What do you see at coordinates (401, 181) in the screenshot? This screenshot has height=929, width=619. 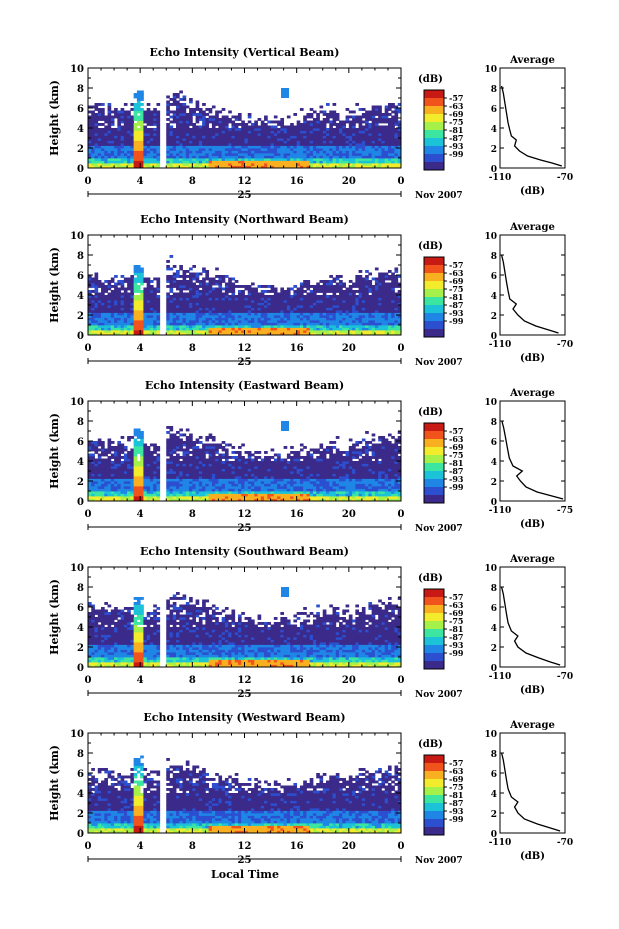 I see `x-tick-label: 0` at bounding box center [401, 181].